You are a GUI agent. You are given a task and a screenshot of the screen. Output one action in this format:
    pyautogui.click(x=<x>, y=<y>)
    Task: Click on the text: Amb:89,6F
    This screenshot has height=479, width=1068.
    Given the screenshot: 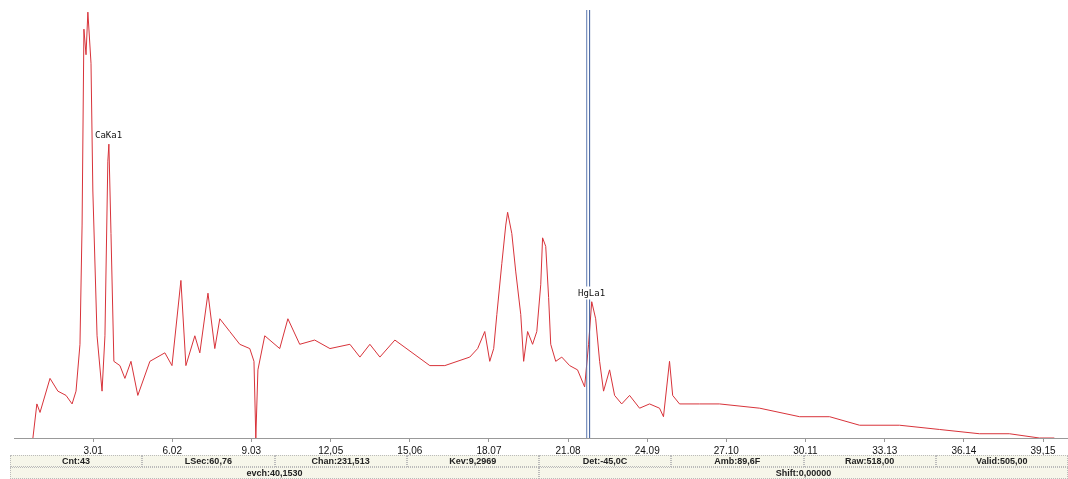 What is the action you would take?
    pyautogui.click(x=737, y=461)
    